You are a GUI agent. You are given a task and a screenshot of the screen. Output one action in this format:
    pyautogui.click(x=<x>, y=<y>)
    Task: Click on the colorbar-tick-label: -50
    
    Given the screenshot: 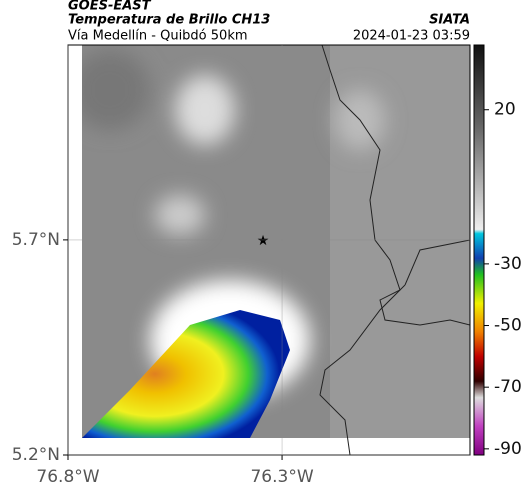 What is the action you would take?
    pyautogui.click(x=508, y=326)
    